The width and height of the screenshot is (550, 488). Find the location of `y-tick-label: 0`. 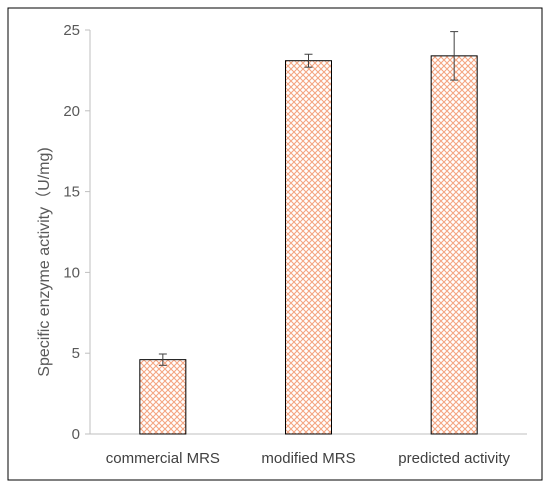

y-tick-label: 0 is located at coordinates (76, 434).